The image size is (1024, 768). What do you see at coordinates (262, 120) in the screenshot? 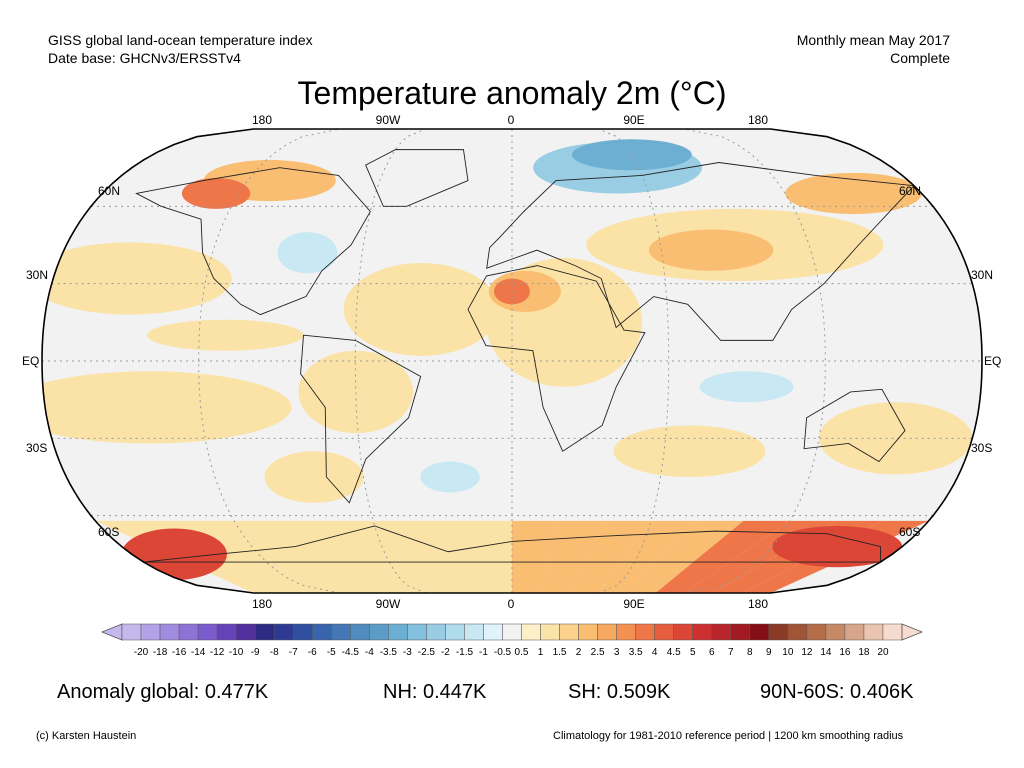
I see `lon-label-top-180w: 180` at bounding box center [262, 120].